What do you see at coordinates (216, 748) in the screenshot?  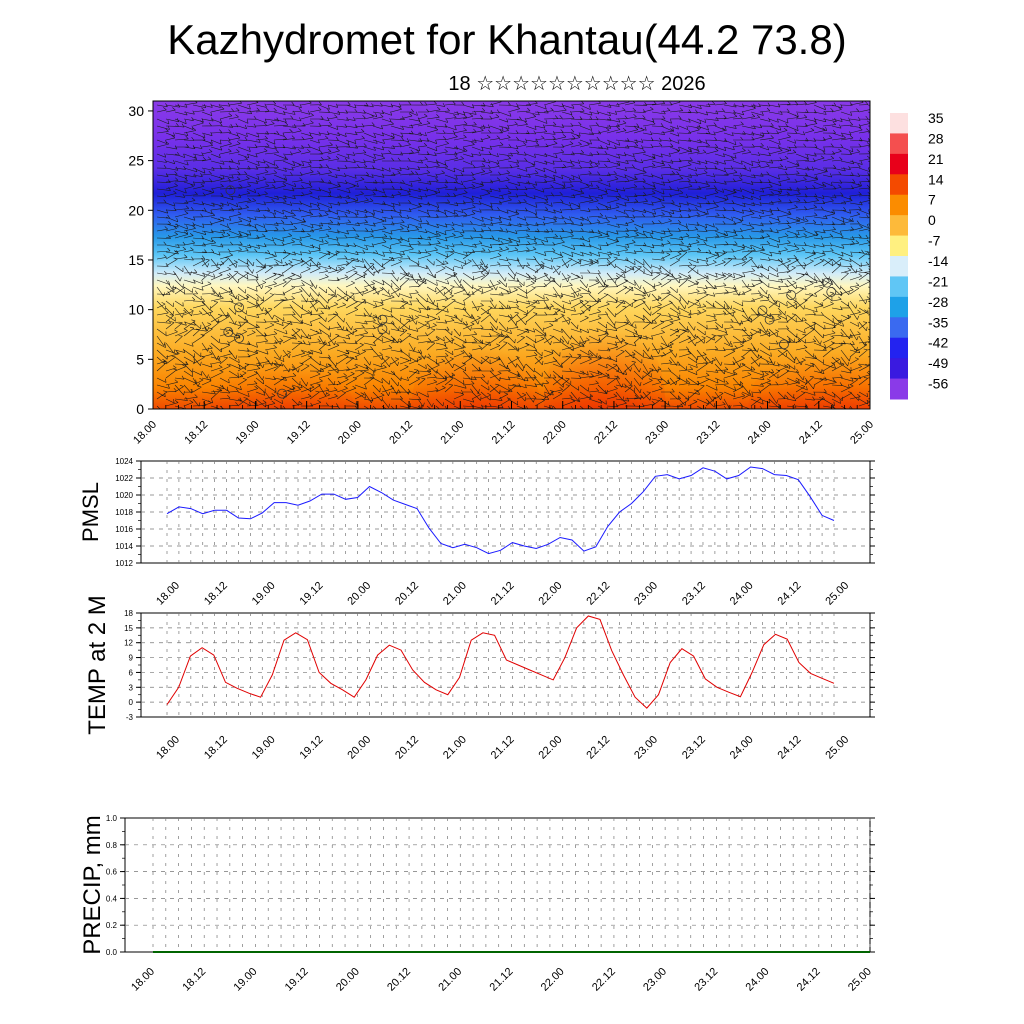 I see `temp-x-tick-label: 18.12` at bounding box center [216, 748].